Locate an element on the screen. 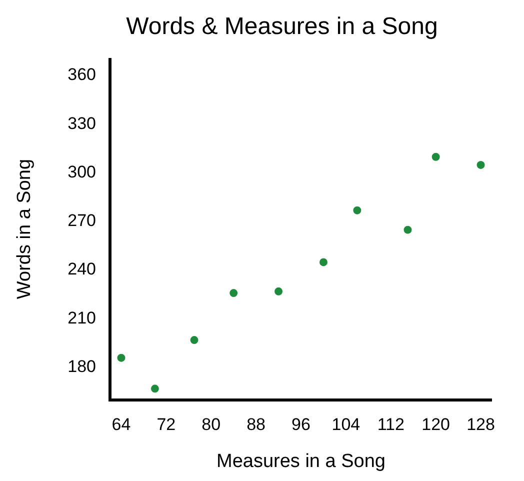 This screenshot has height=481, width=524. x-tick-label: 128 is located at coordinates (480, 424).